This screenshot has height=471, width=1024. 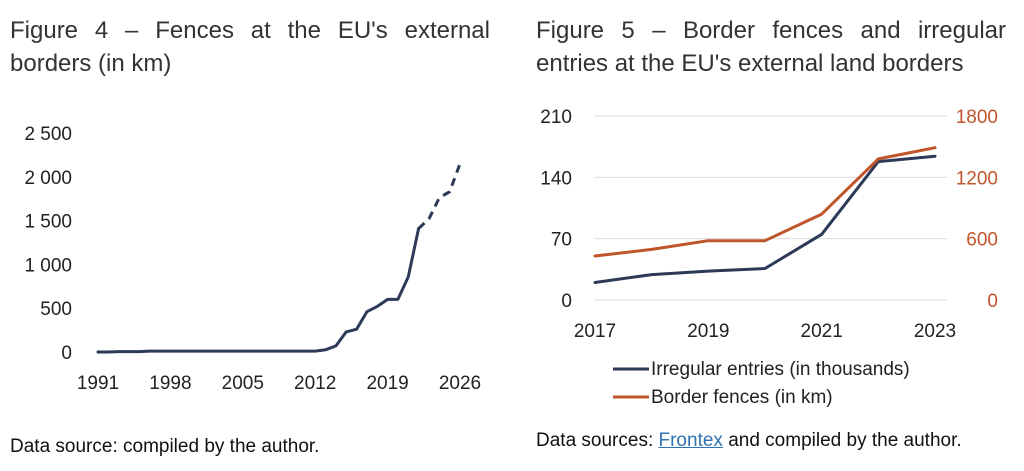 I want to click on source-suffix: and compiled by the author., so click(x=842, y=440).